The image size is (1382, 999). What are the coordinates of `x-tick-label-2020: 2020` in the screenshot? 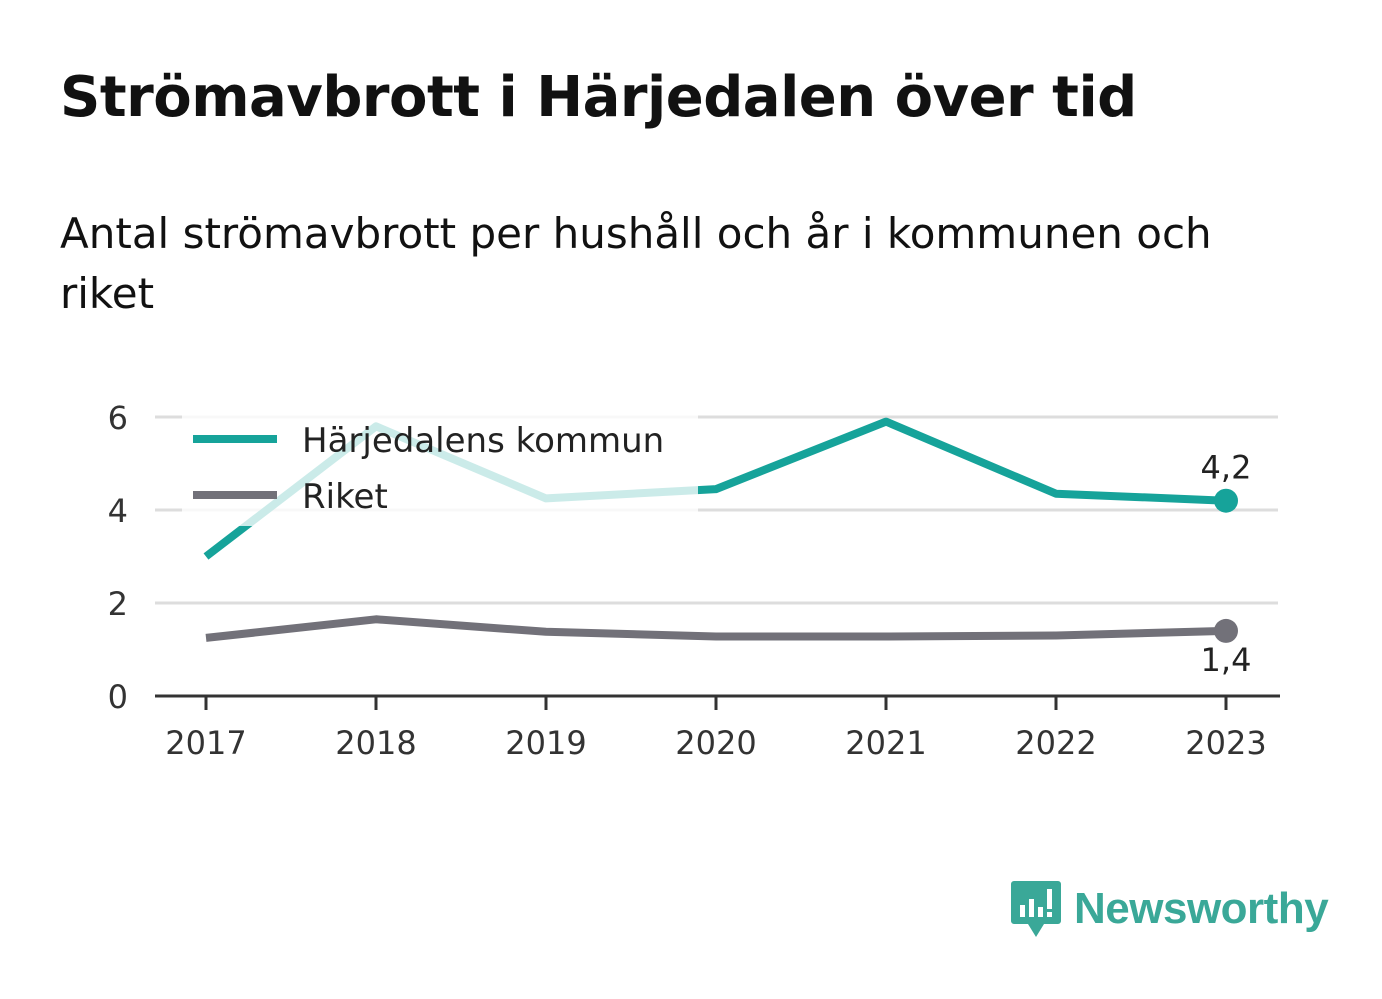 It's located at (715, 743).